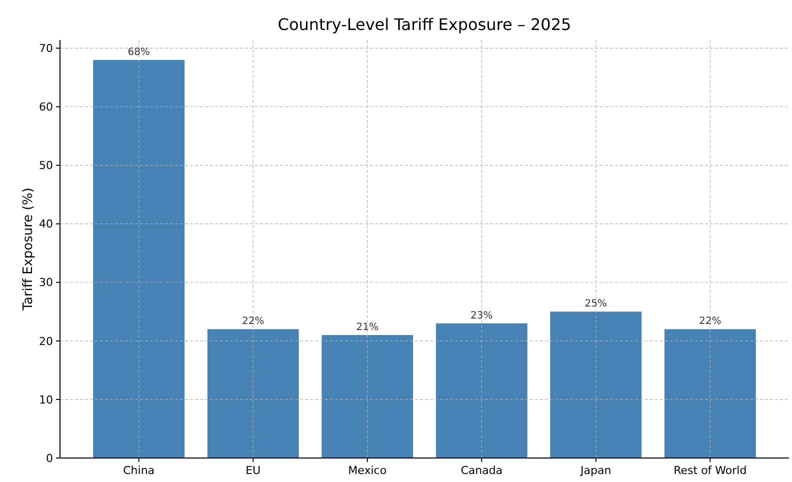  What do you see at coordinates (425, 24) in the screenshot?
I see `chart-title: Country-Level Tariff Exposure – 2025` at bounding box center [425, 24].